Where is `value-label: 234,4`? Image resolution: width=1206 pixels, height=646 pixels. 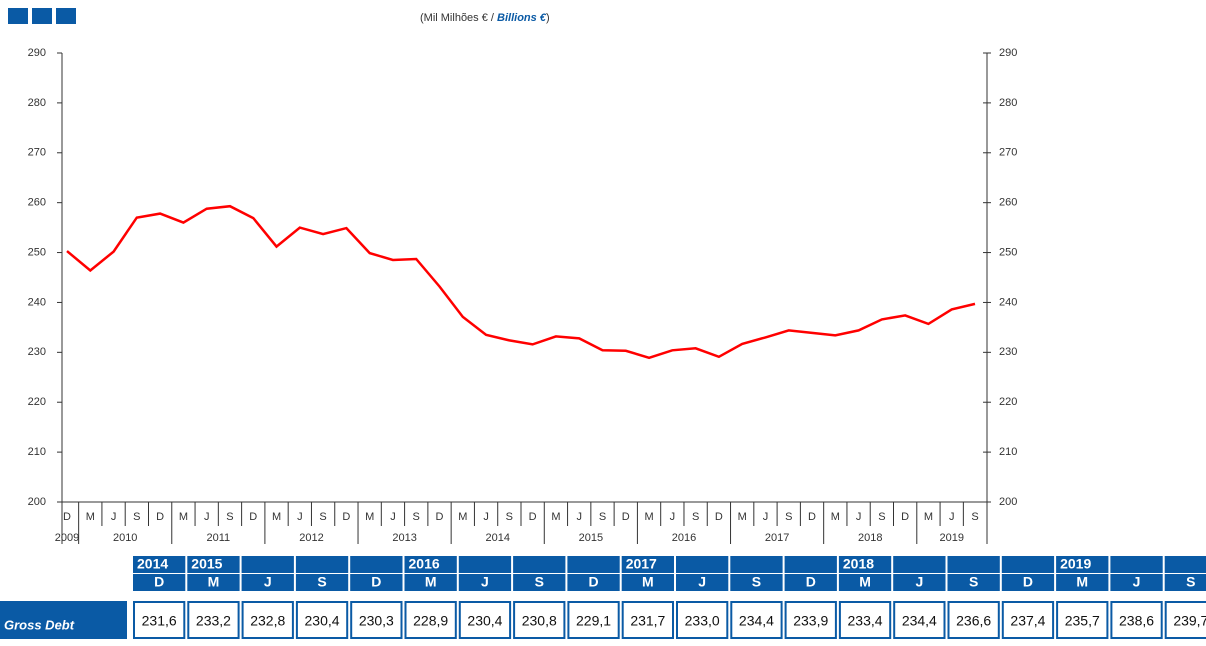
value-label: 234,4 is located at coordinates (919, 621).